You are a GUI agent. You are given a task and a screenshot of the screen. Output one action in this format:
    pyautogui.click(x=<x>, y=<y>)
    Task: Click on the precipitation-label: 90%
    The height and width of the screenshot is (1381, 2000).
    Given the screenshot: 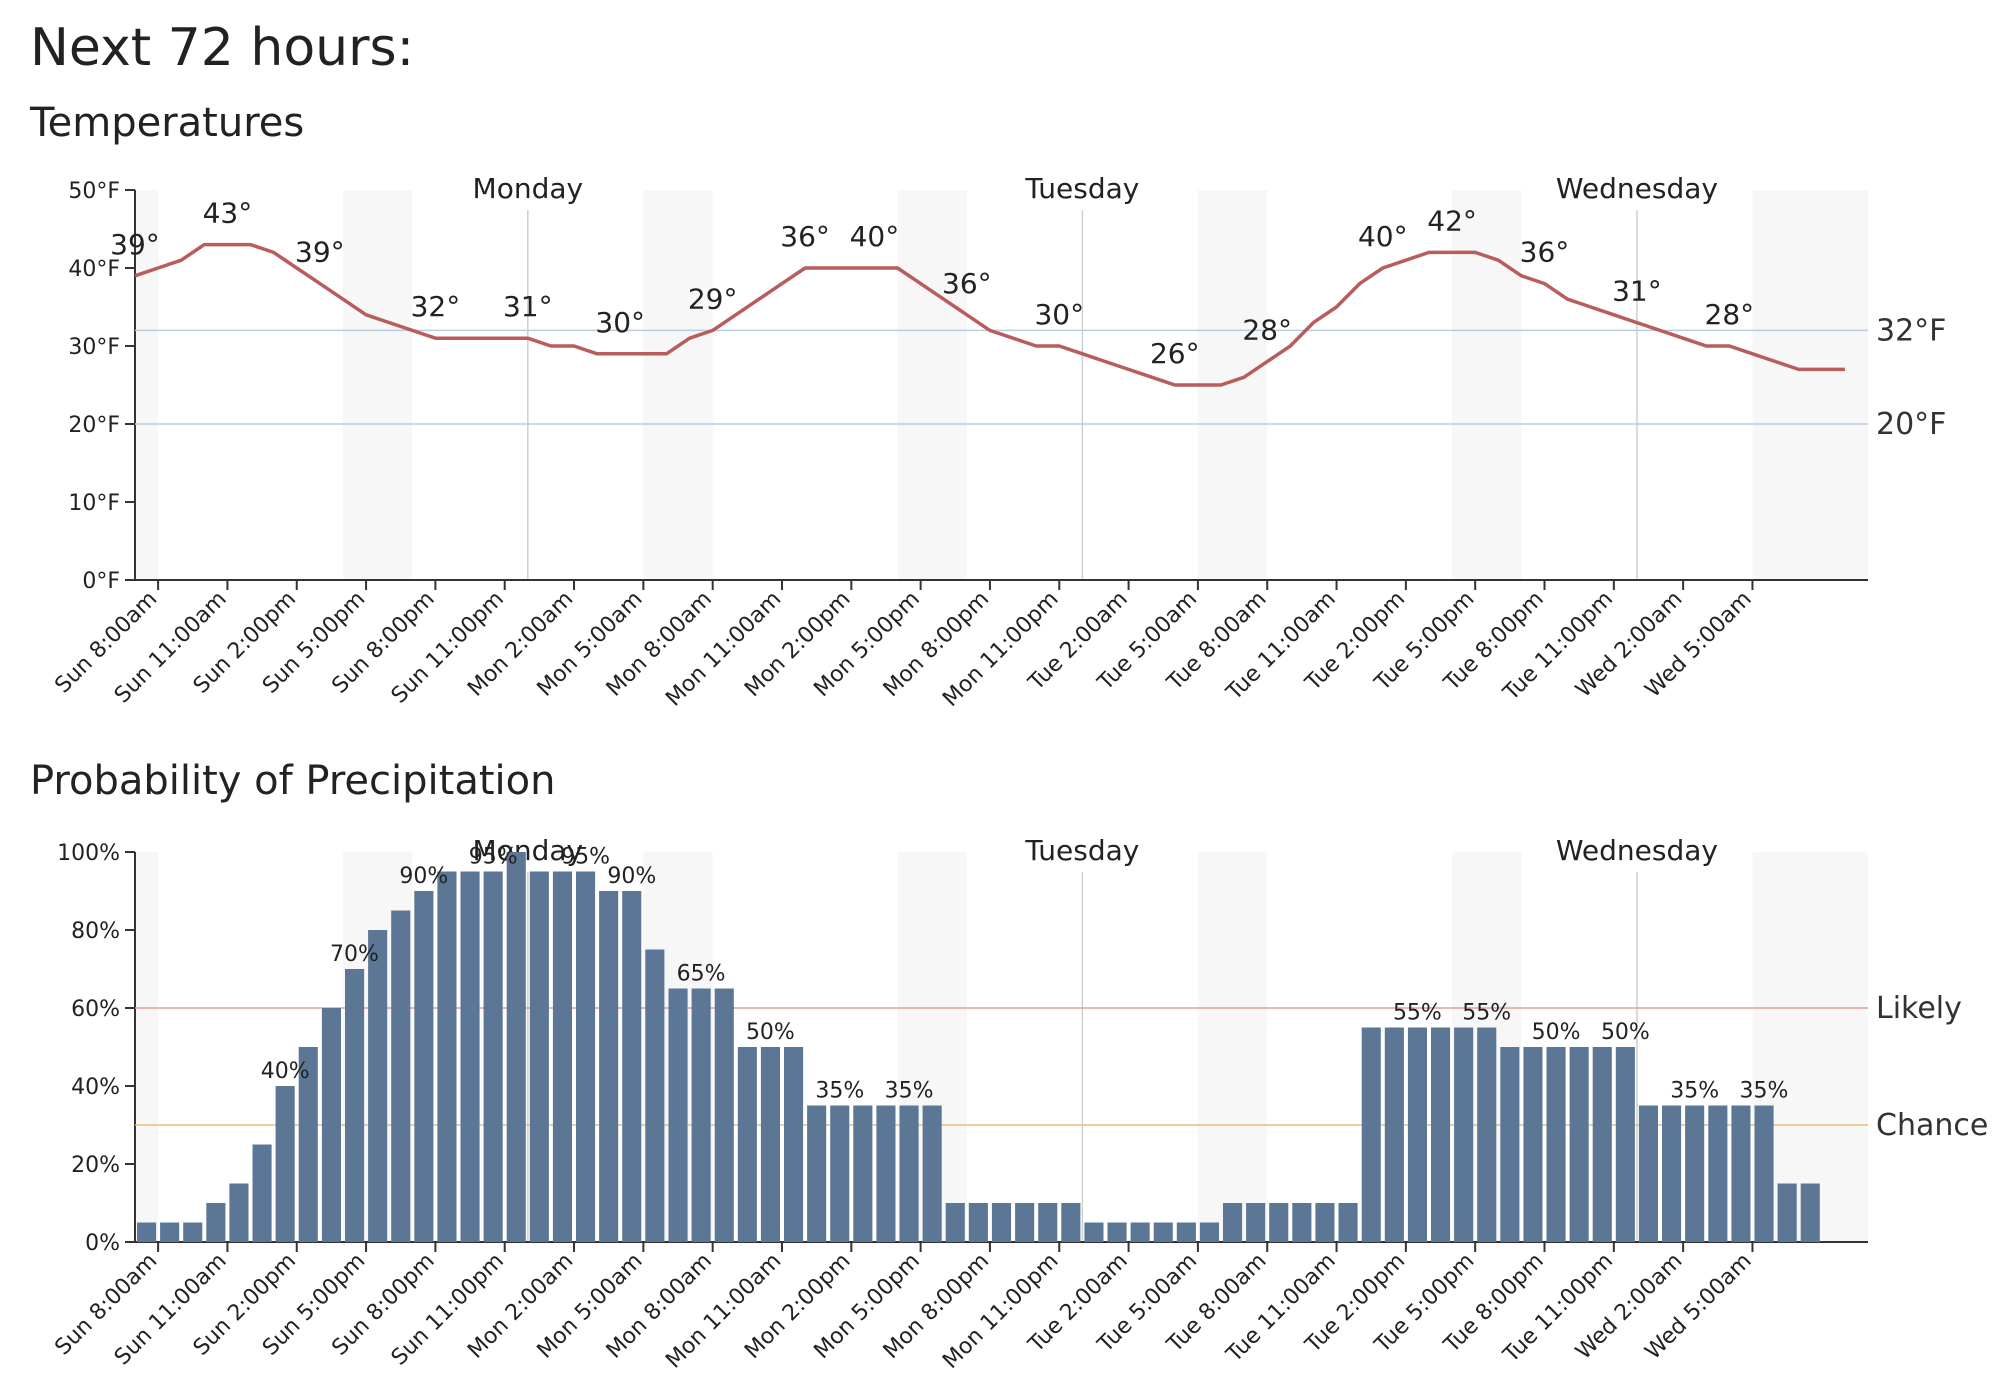 What is the action you would take?
    pyautogui.click(x=423, y=876)
    